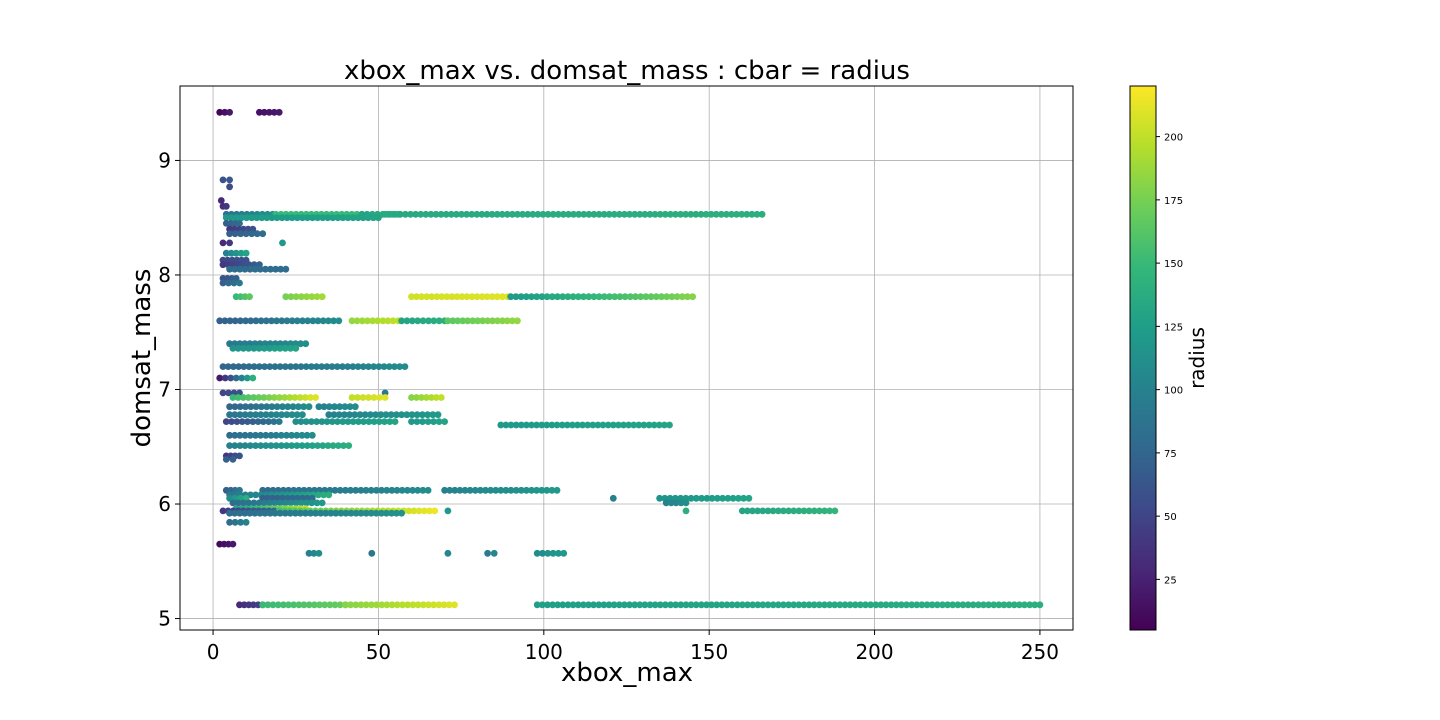 The width and height of the screenshot is (1440, 720). Describe the element at coordinates (1170, 580) in the screenshot. I see `colorbar-tick-label: 25` at that location.